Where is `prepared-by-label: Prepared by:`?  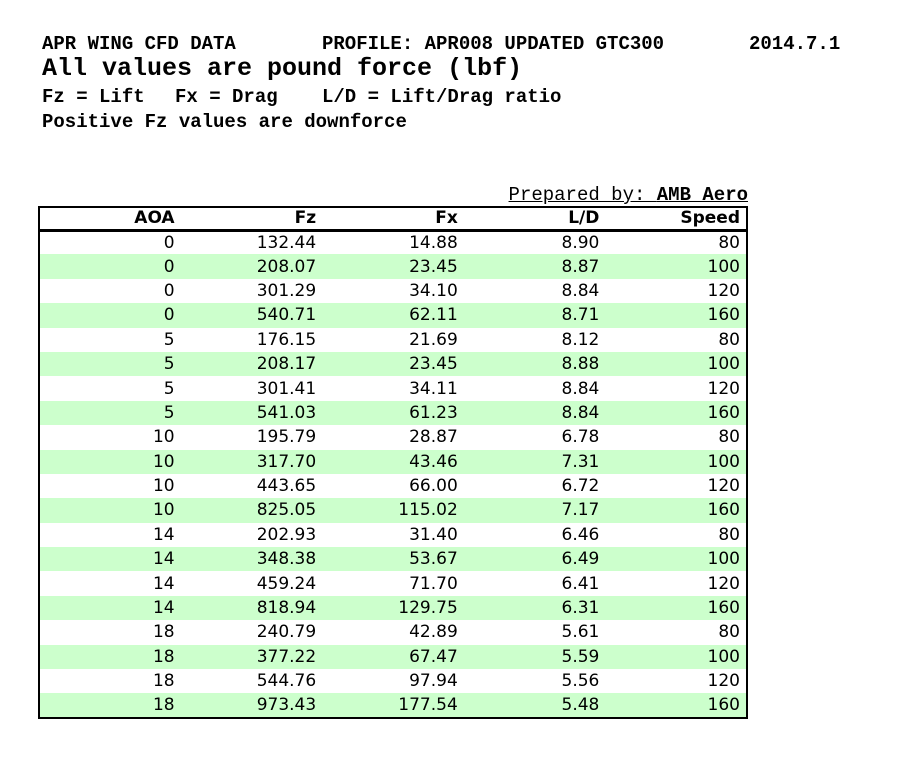
prepared-by-label: Prepared by: is located at coordinates (582, 195).